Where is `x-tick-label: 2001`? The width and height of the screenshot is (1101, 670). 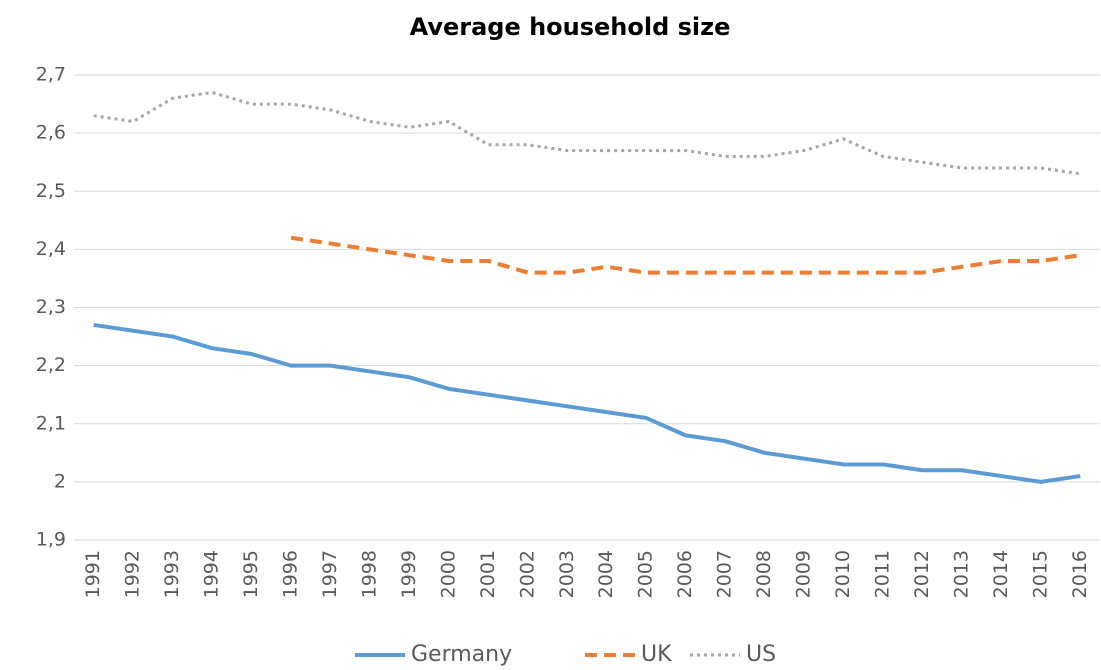
x-tick-label: 2001 is located at coordinates (488, 574).